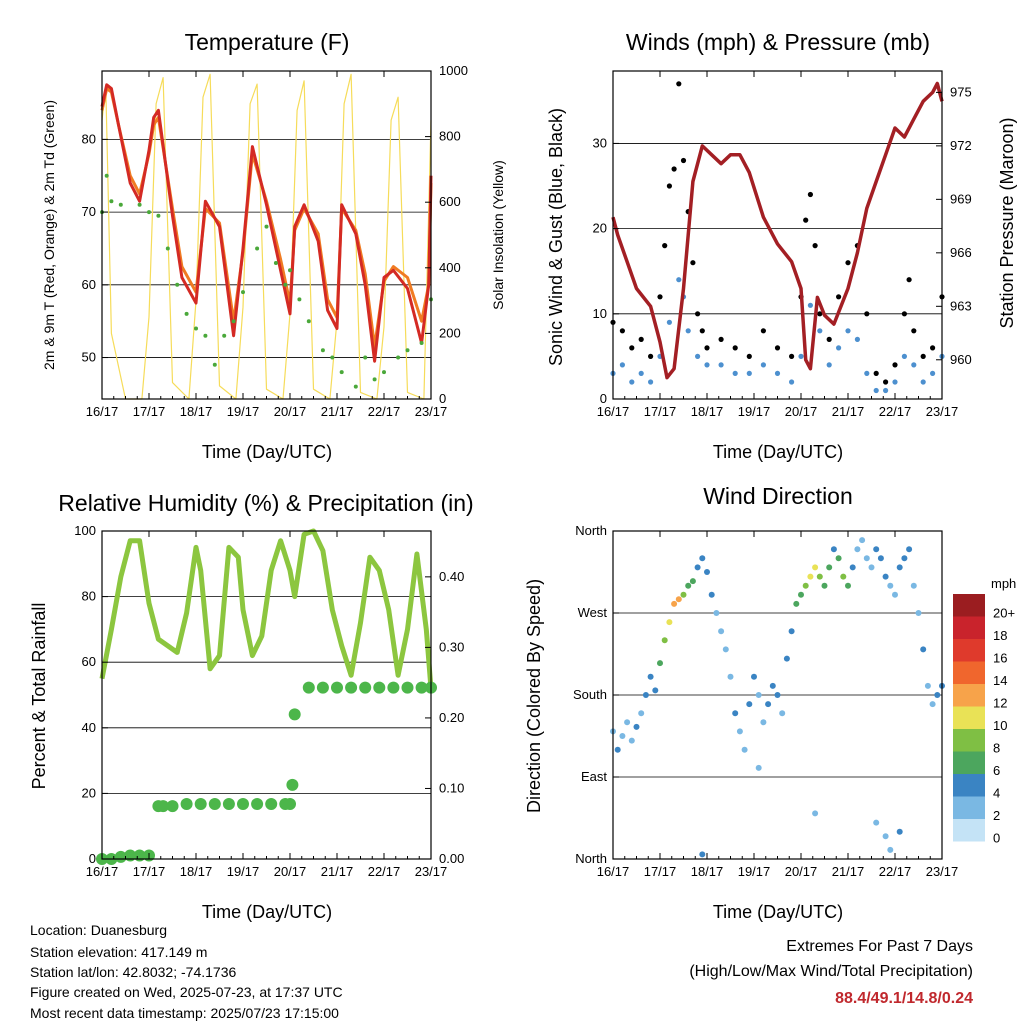 This screenshot has height=1024, width=1024. What do you see at coordinates (603, 398) in the screenshot?
I see `y-tick-label: 0` at bounding box center [603, 398].